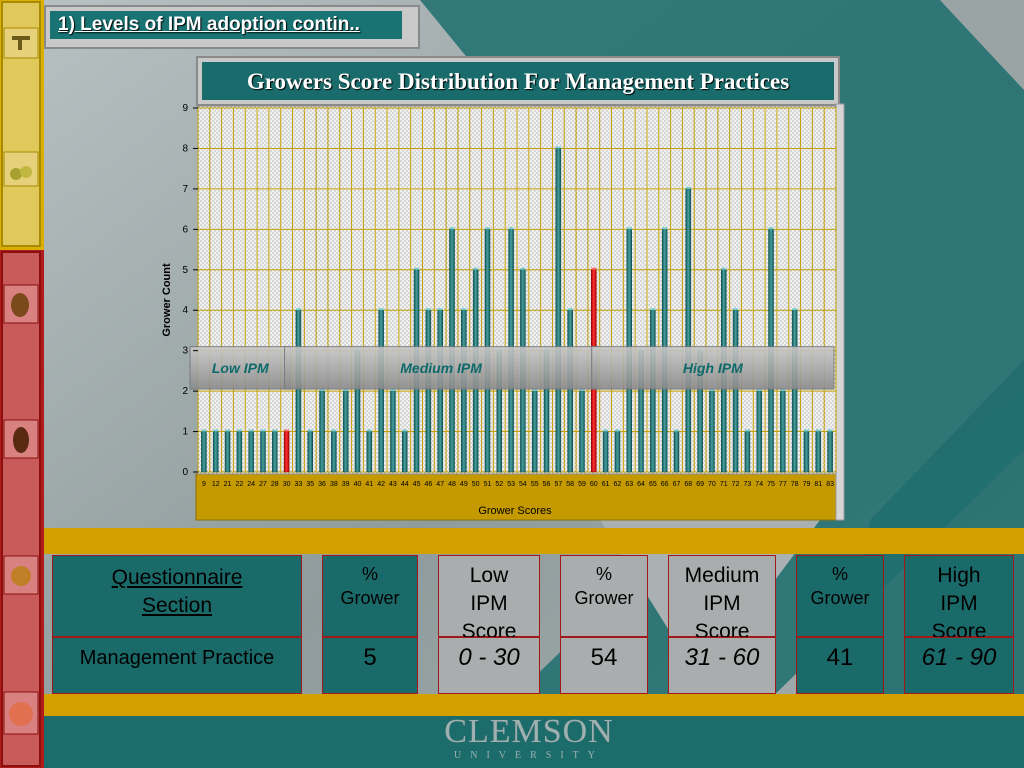 The height and width of the screenshot is (768, 1024). I want to click on table-header-cell: Low IPM Score, so click(489, 599).